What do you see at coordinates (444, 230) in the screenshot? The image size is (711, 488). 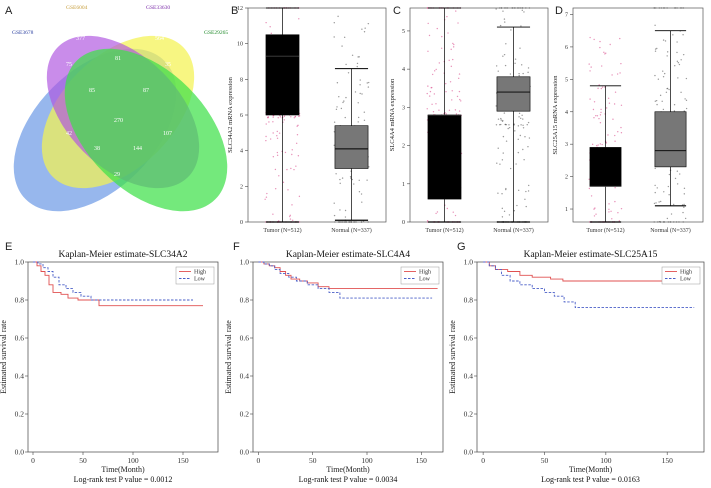 I see `x-tick-label: Tumor (N=512)` at bounding box center [444, 230].